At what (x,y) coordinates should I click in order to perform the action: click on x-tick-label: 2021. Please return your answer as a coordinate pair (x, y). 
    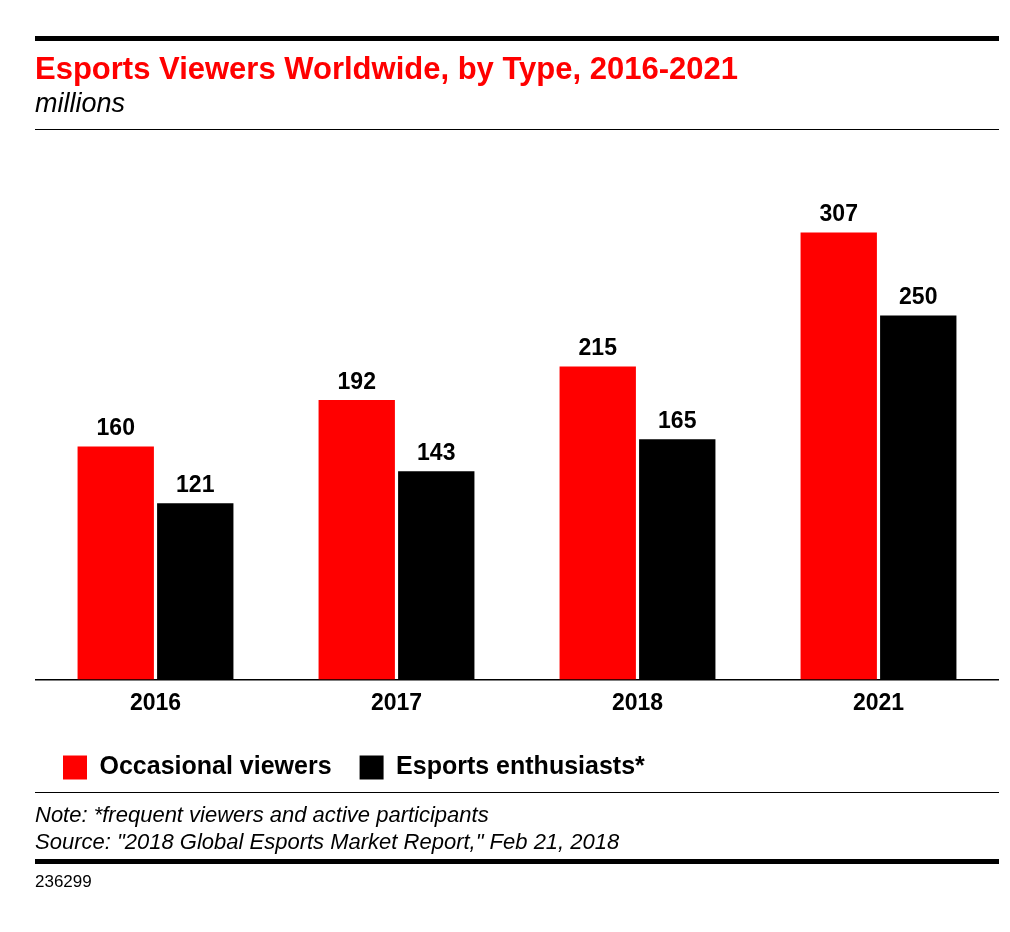
    Looking at the image, I should click on (878, 701).